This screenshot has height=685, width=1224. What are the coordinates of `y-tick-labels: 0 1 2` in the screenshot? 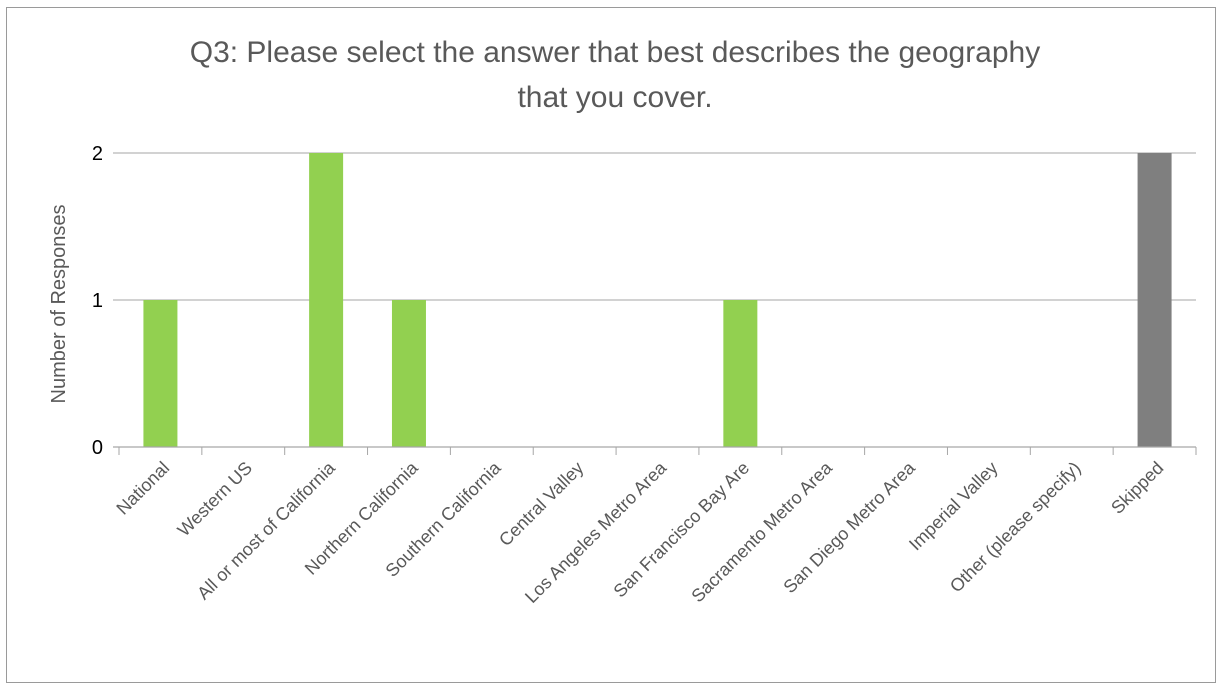 It's located at (97, 301).